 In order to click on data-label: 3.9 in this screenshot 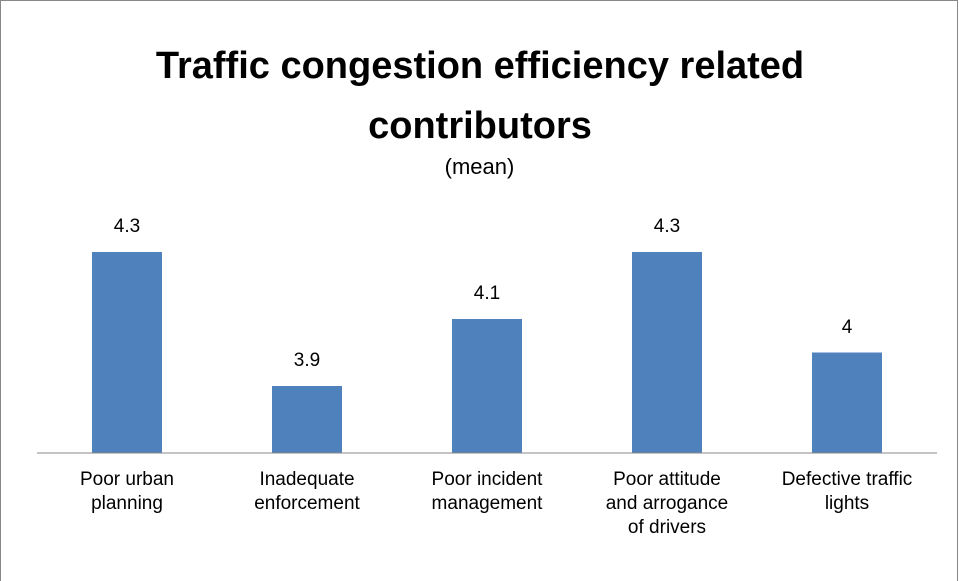, I will do `click(307, 360)`.